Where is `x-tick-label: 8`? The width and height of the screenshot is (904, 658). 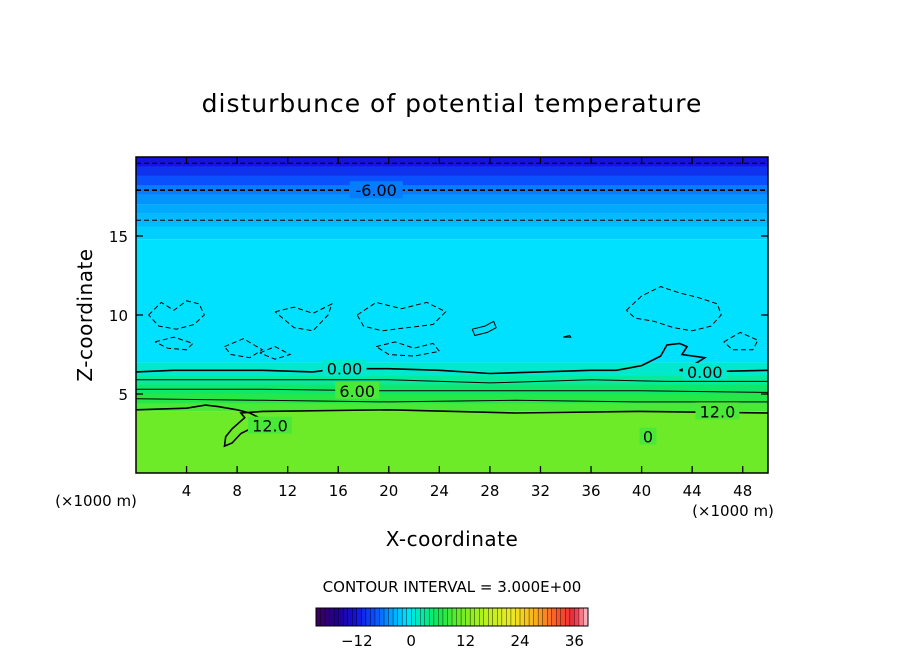
x-tick-label: 8 is located at coordinates (237, 491).